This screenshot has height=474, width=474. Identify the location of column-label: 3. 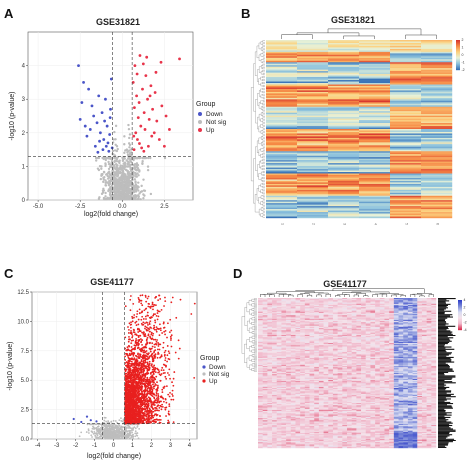
(345, 224).